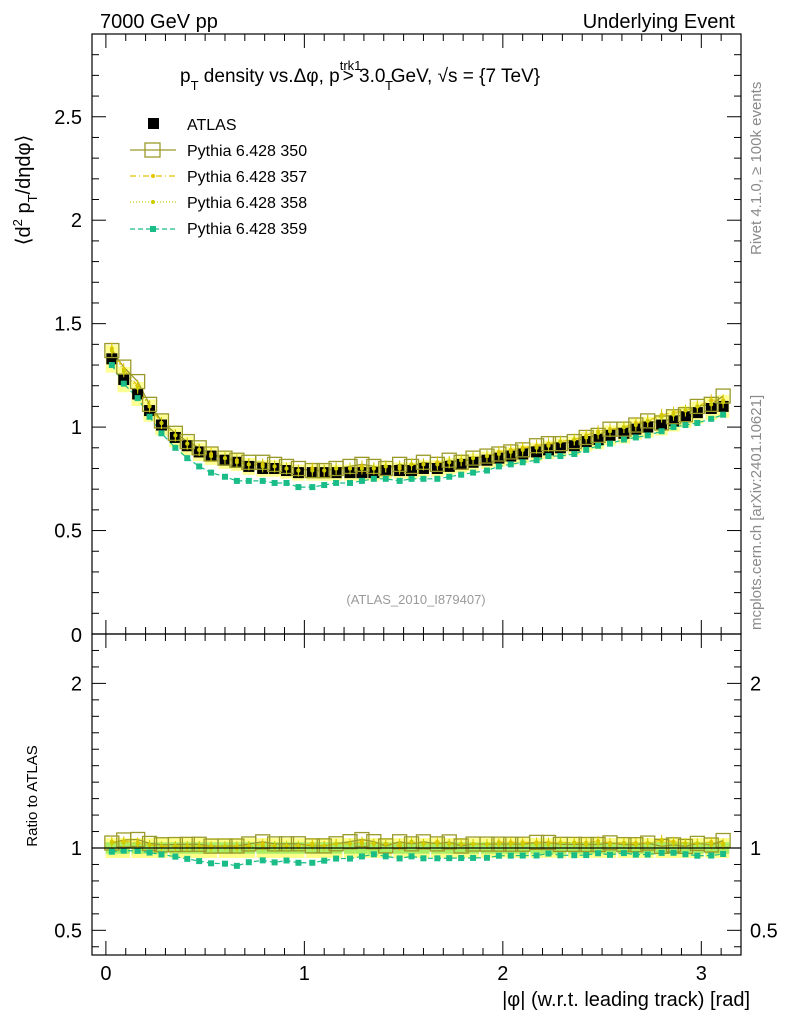 This screenshot has height=1029, width=786. What do you see at coordinates (68, 931) in the screenshot?
I see `ratio-tick-label-left: 0.5` at bounding box center [68, 931].